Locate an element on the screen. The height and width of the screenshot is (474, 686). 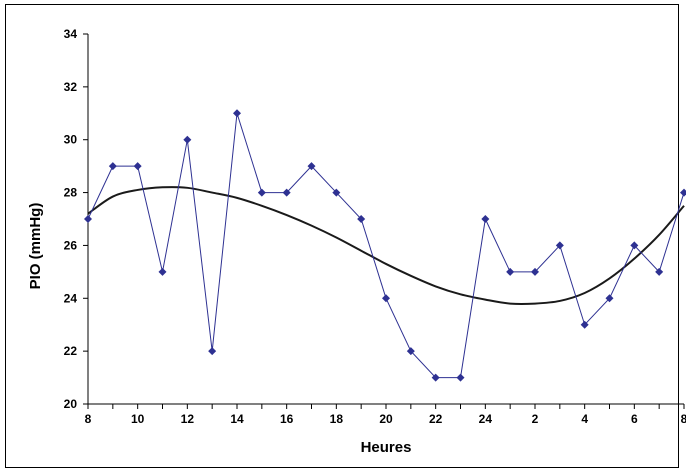
x-tick-label: 16 is located at coordinates (287, 419).